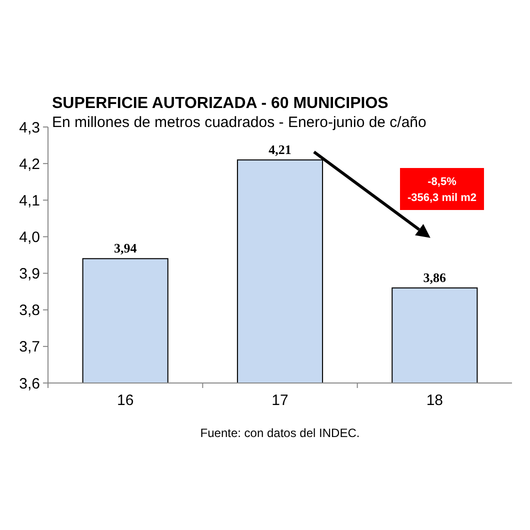 This screenshot has height=530, width=530. Describe the element at coordinates (126, 248) in the screenshot. I see `data-label: 3,94` at that location.